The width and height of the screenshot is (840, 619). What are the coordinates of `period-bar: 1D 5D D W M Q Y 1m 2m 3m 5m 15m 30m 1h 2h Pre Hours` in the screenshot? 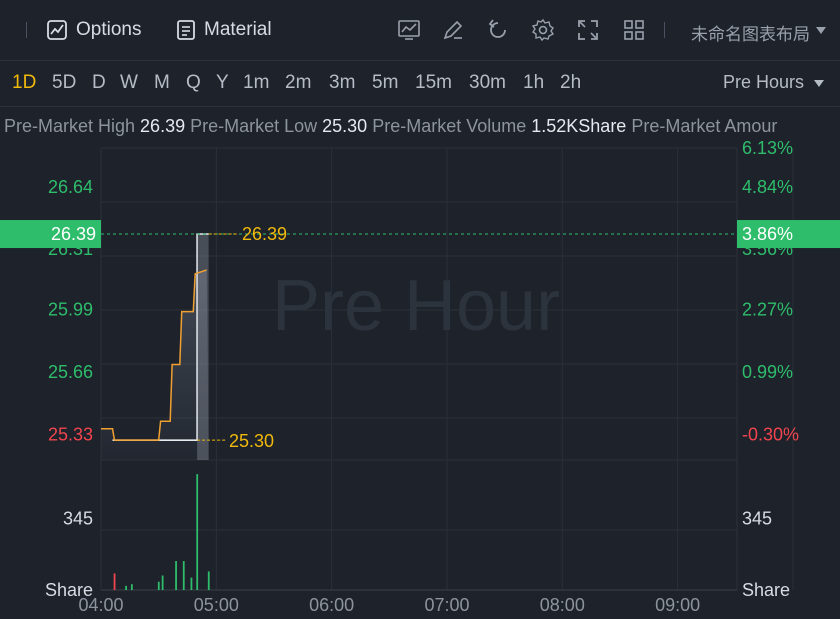 It's located at (420, 83).